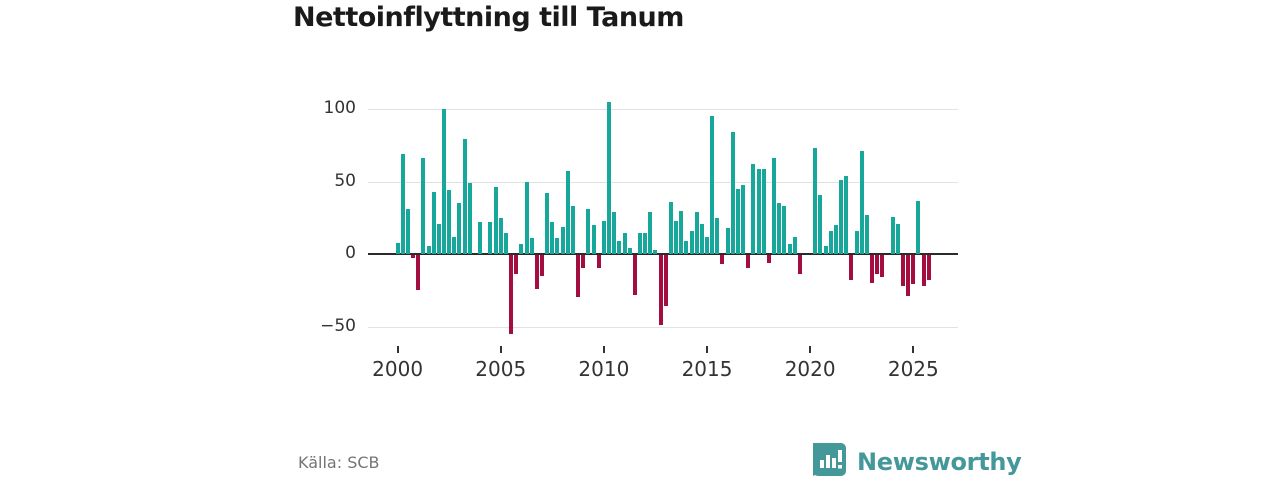  What do you see at coordinates (727, 241) in the screenshot?
I see `bar-2016-Q1` at bounding box center [727, 241].